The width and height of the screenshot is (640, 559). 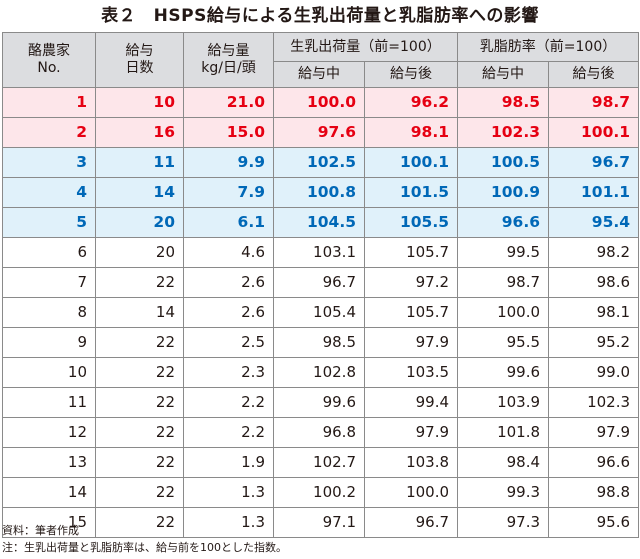 I want to click on cell-fat-after: 98.1, so click(x=594, y=312).